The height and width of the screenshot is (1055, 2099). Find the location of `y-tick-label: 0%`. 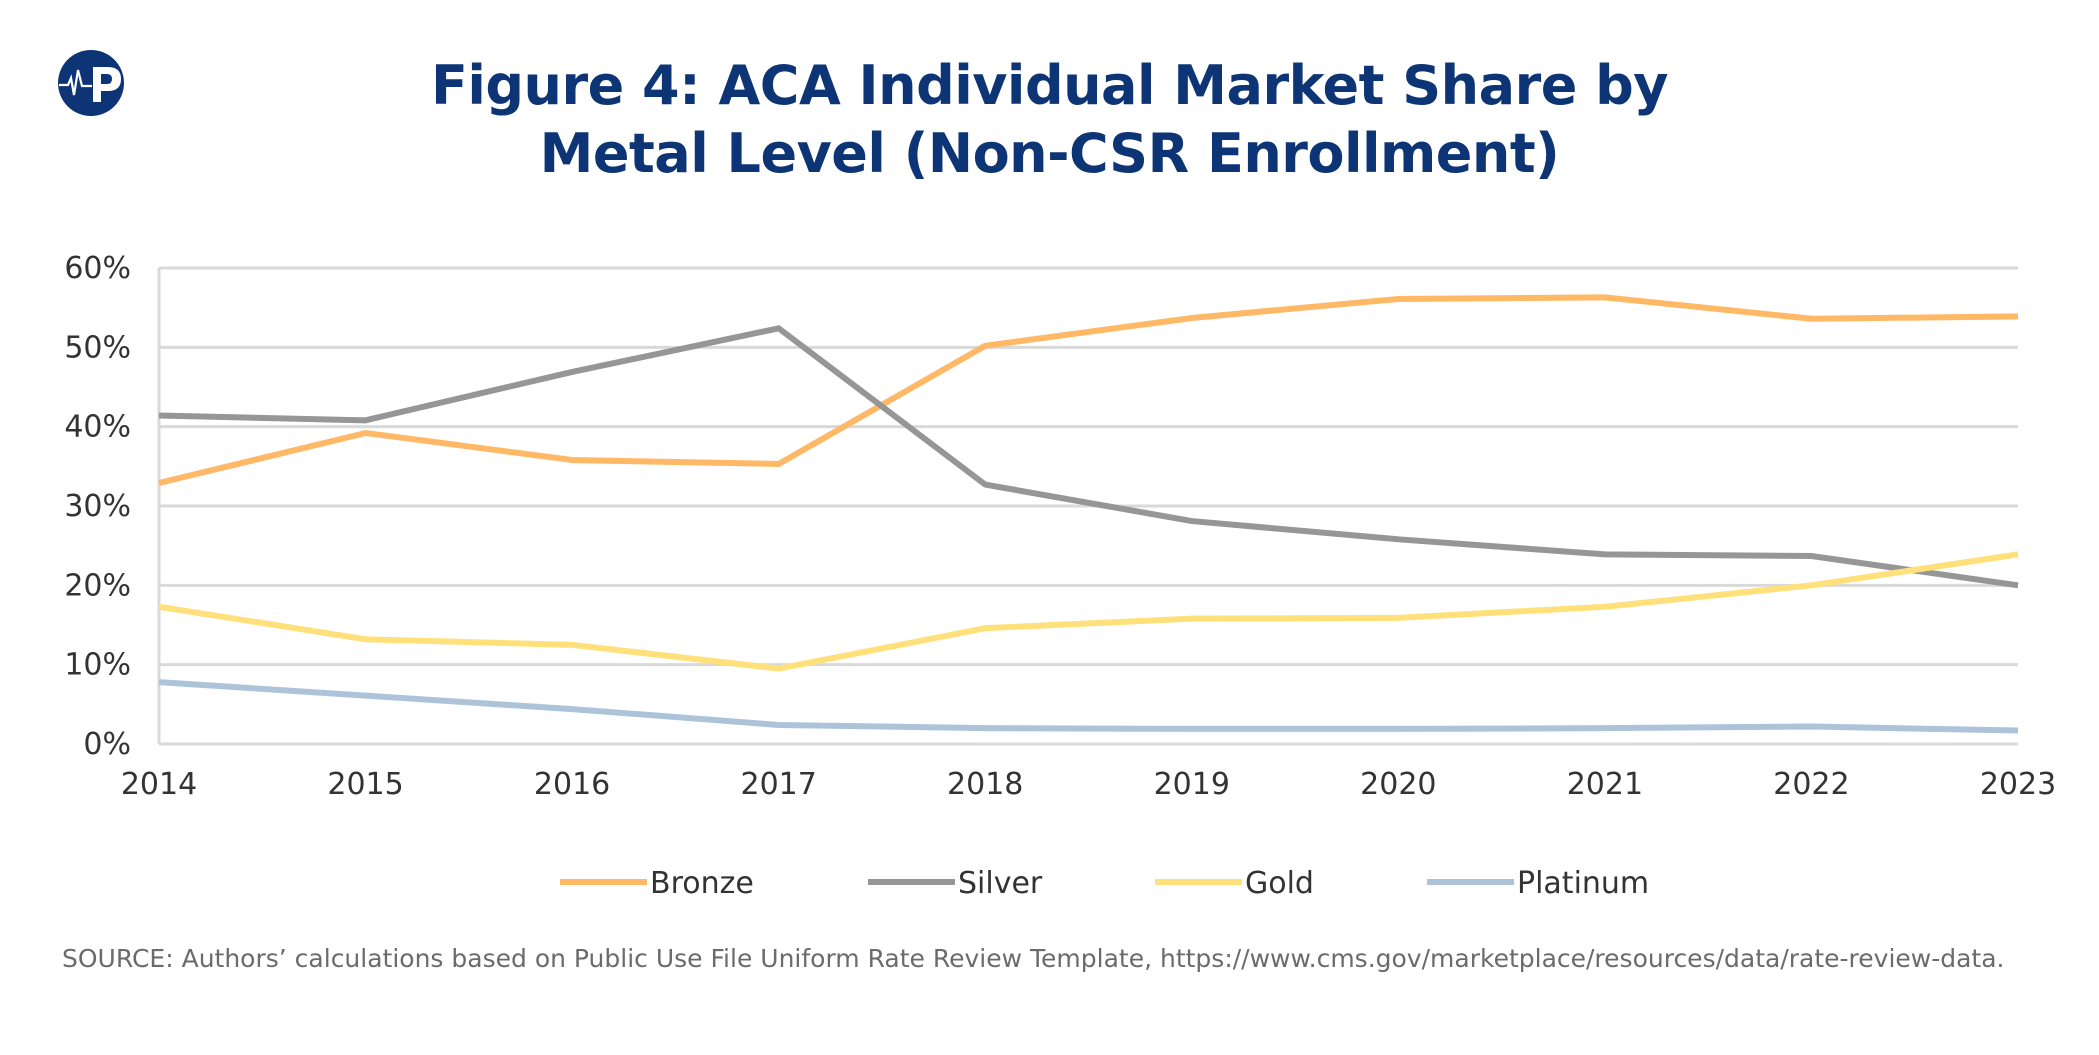

y-tick-label: 0% is located at coordinates (107, 744).